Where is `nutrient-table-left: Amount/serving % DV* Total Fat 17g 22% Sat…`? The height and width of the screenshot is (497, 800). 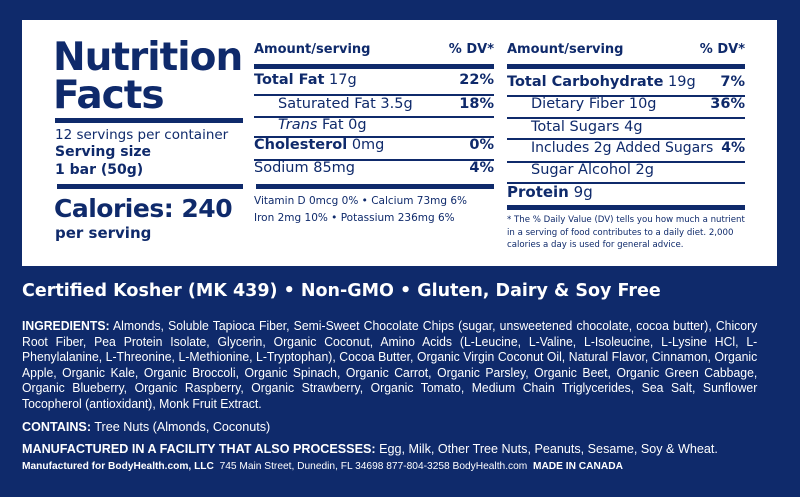
nutrient-table-left: Amount/serving % DV* Total Fat 17g 22% Sat… is located at coordinates (374, 140).